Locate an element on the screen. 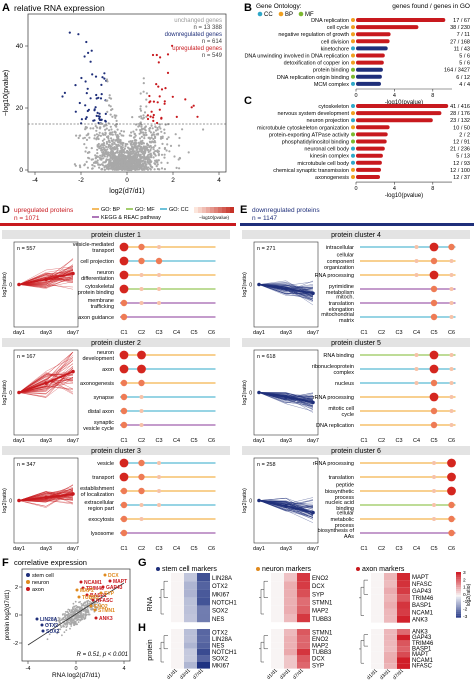  cluster-column-label: C4 is located at coordinates (416, 441).